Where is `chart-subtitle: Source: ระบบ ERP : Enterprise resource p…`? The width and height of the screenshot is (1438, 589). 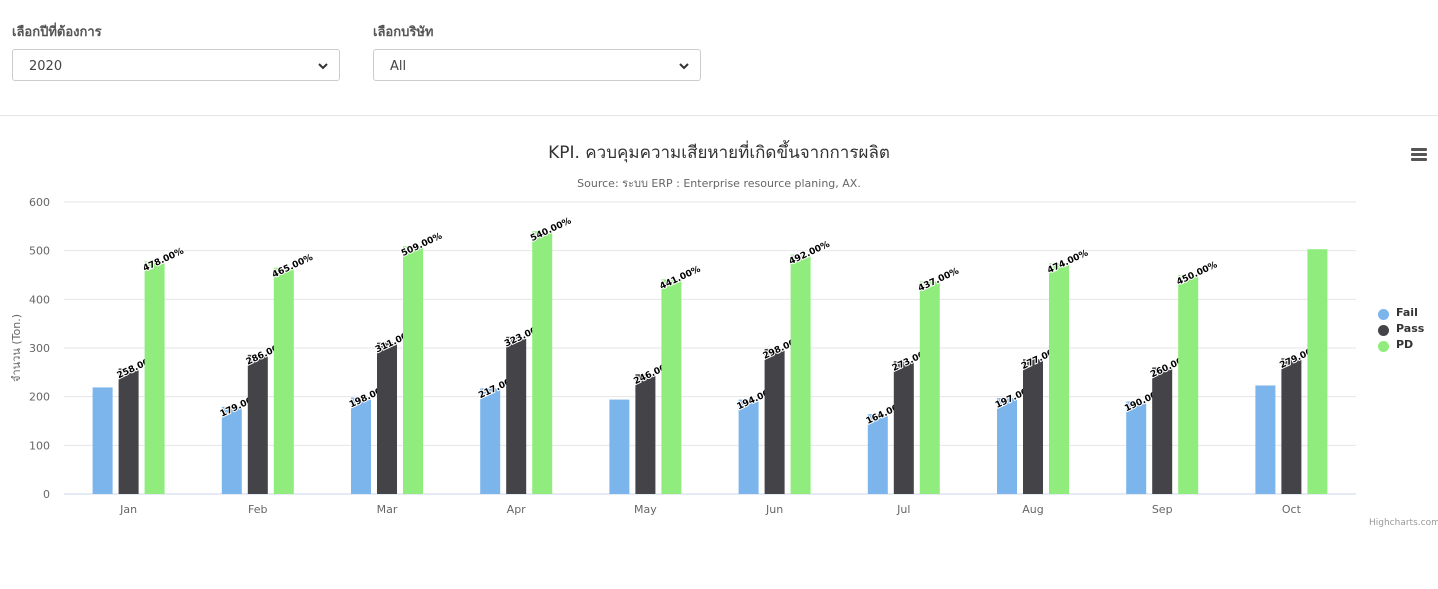 chart-subtitle: Source: ระบบ ERP : Enterprise resource p… is located at coordinates (719, 183).